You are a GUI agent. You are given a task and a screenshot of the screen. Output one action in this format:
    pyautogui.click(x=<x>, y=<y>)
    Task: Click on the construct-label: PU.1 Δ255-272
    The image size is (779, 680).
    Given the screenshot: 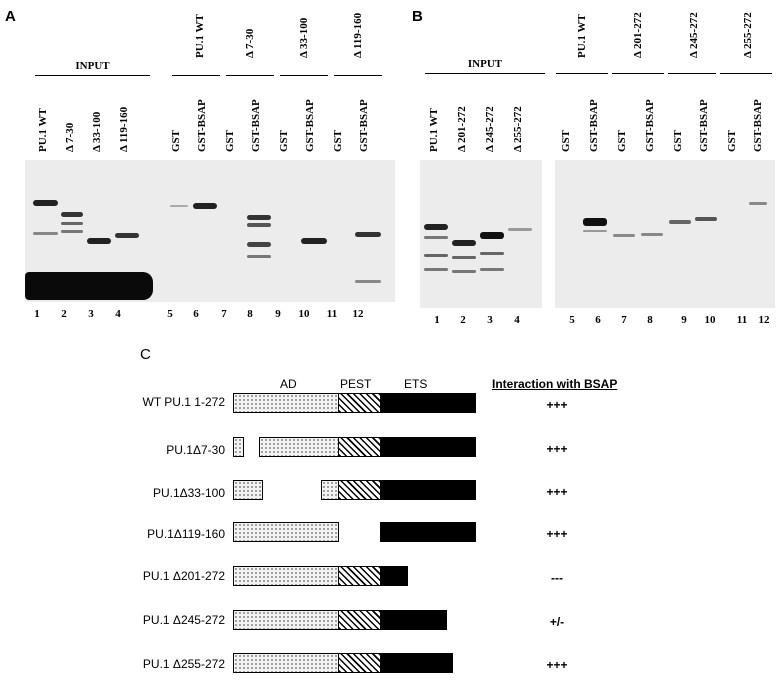 What is the action you would take?
    pyautogui.click(x=183, y=664)
    